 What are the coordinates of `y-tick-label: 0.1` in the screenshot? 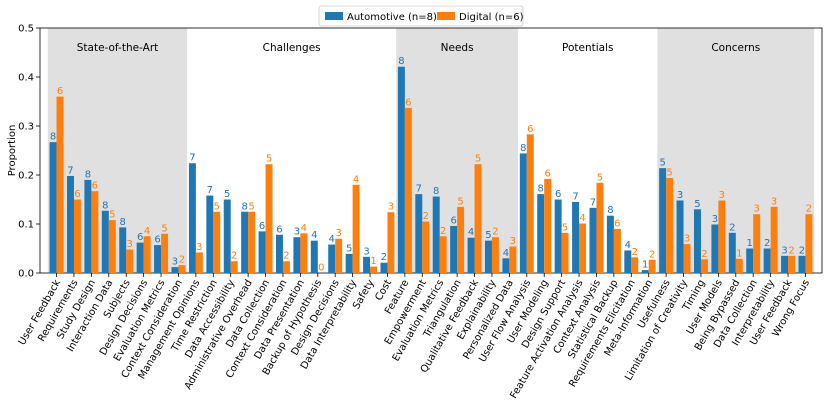 It's located at (26, 225).